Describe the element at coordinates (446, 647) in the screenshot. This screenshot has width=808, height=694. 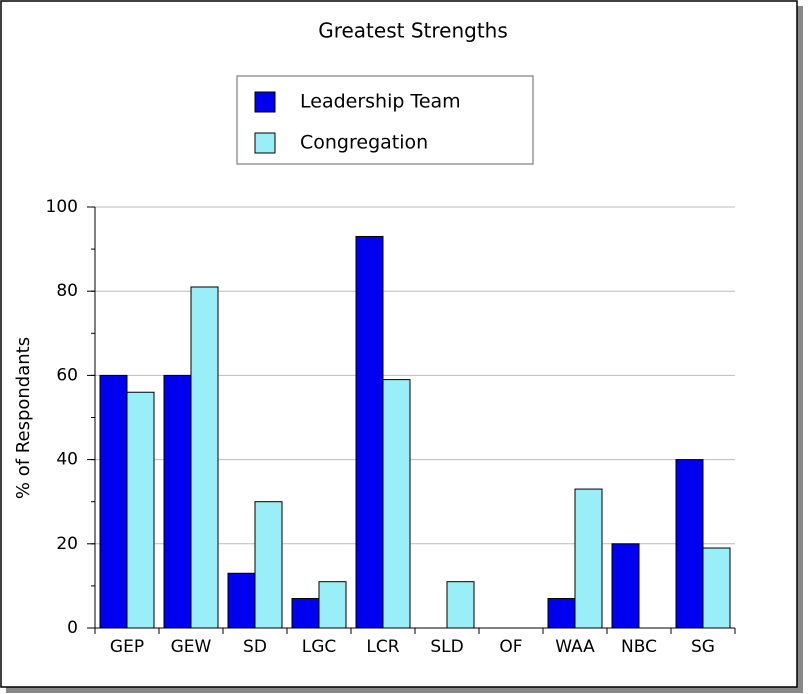
I see `x-tick-label: SLD` at that location.